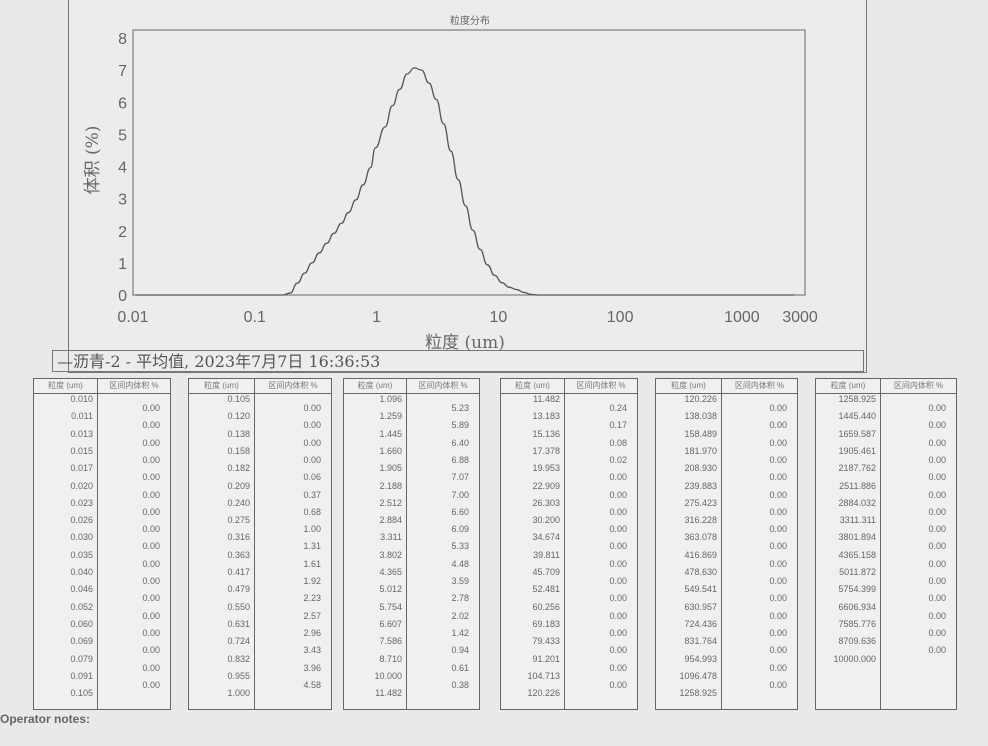  What do you see at coordinates (618, 425) in the screenshot?
I see `volume-cell: 0.17` at bounding box center [618, 425].